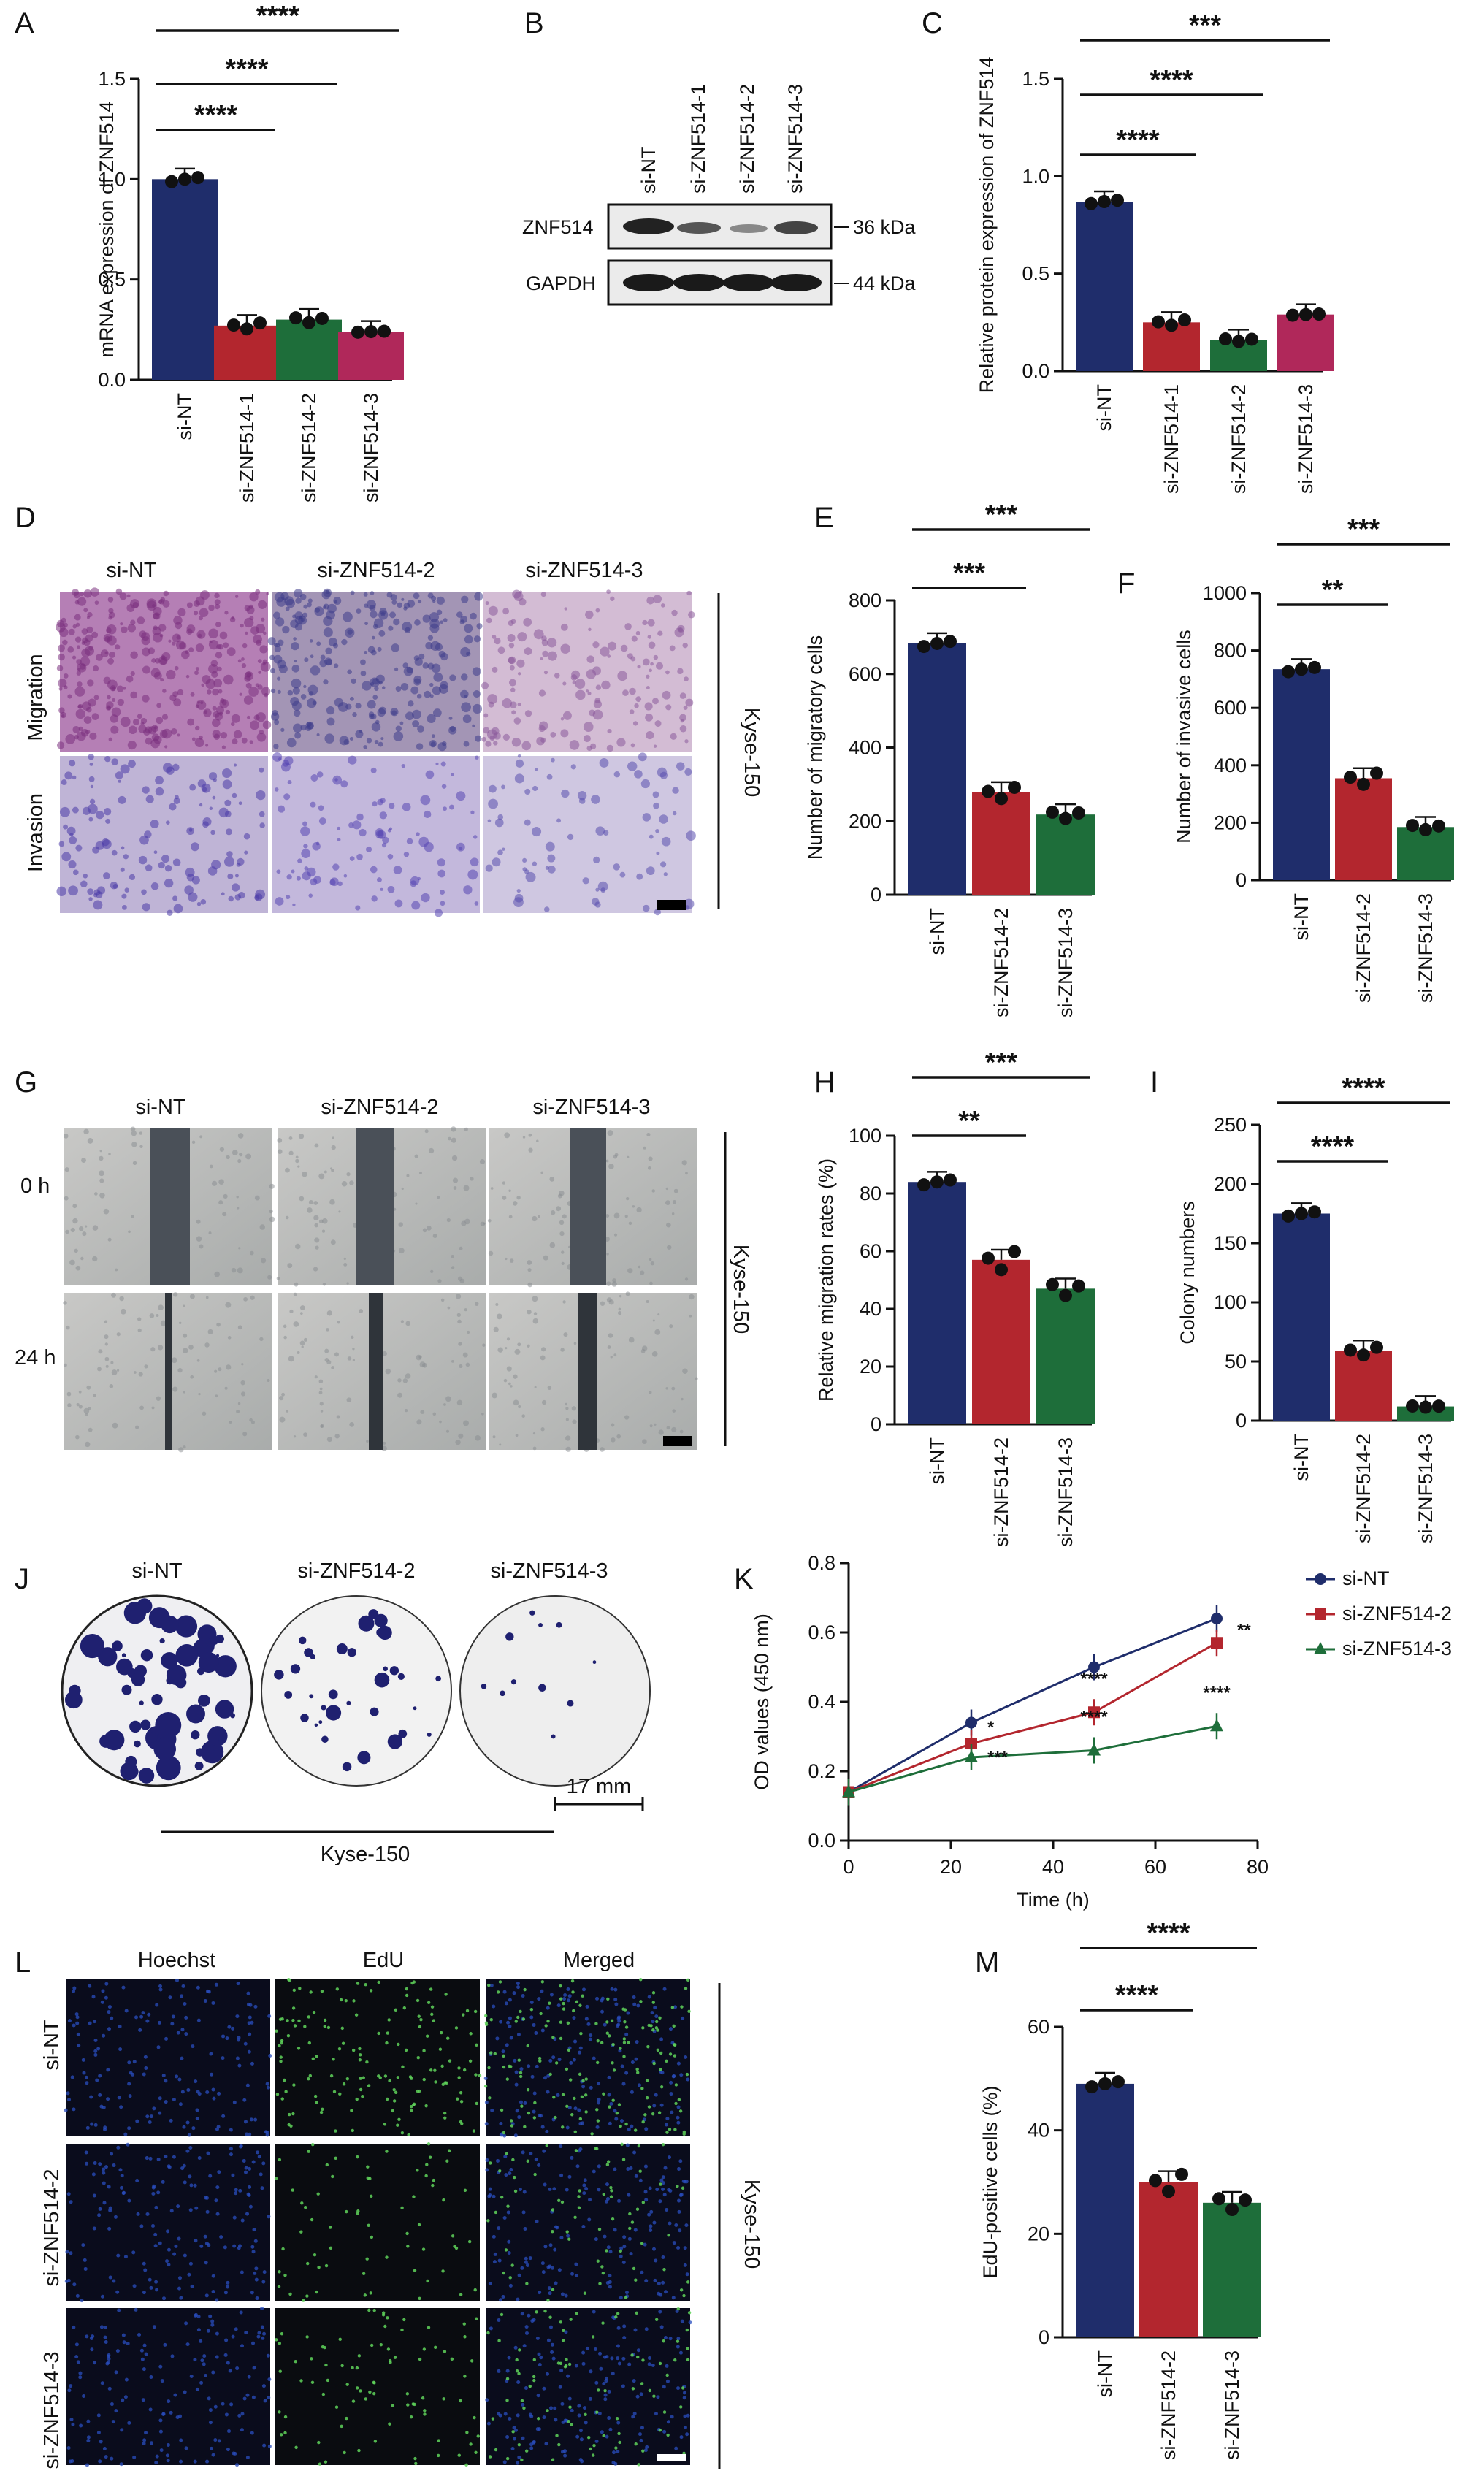 This screenshot has width=1484, height=2487. What do you see at coordinates (752, 753) in the screenshot?
I see `d-cell-line: Kyse-150` at bounding box center [752, 753].